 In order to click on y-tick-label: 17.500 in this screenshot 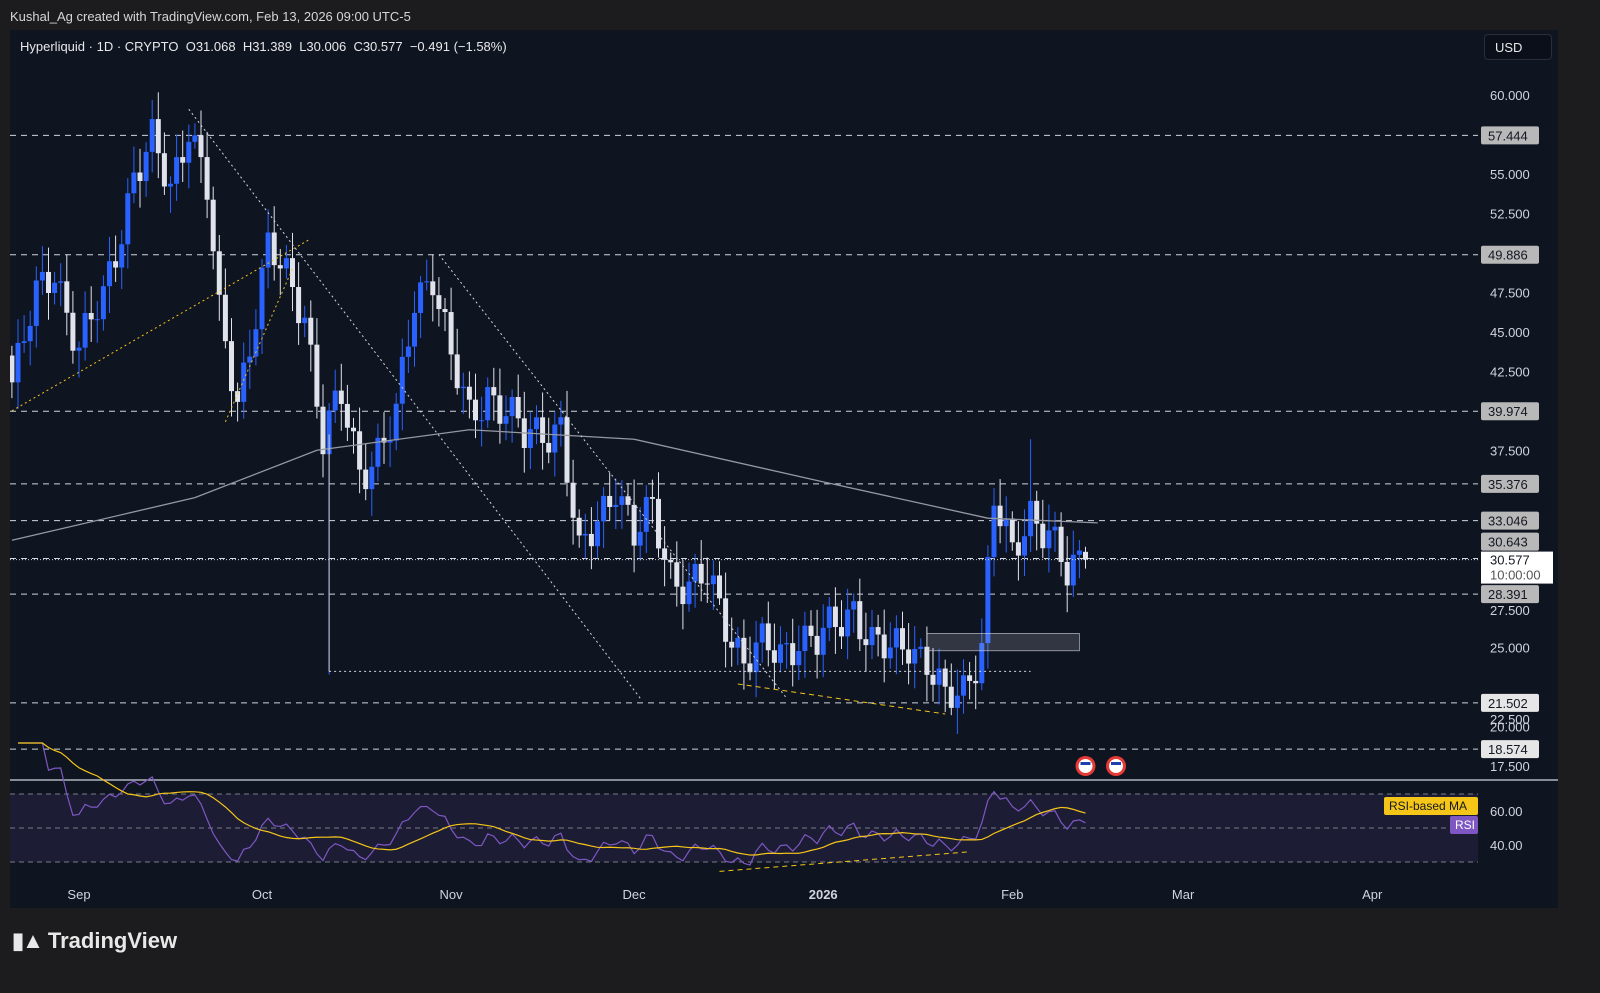, I will do `click(1510, 766)`.